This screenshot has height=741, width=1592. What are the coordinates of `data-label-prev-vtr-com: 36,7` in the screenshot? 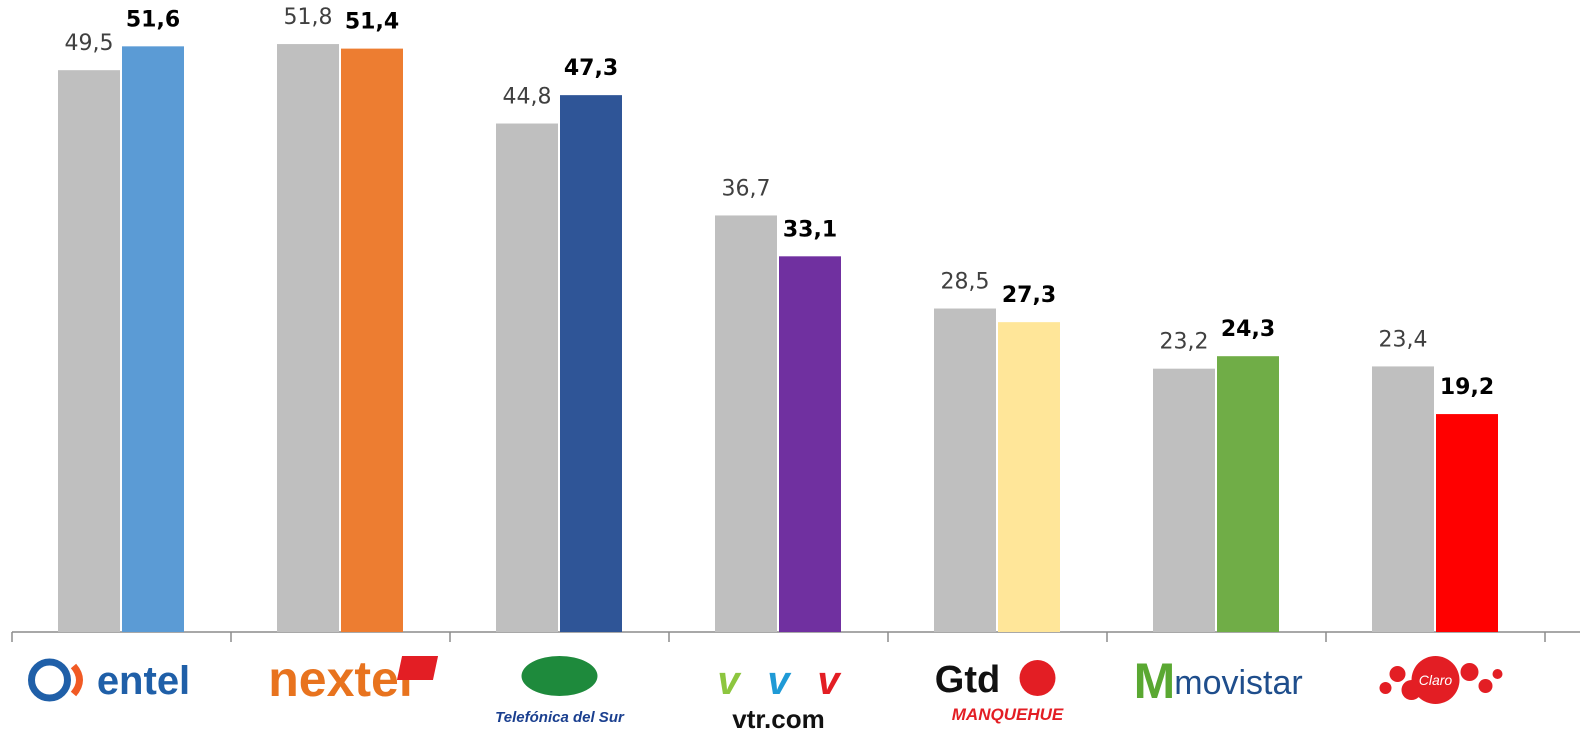 It's located at (746, 188).